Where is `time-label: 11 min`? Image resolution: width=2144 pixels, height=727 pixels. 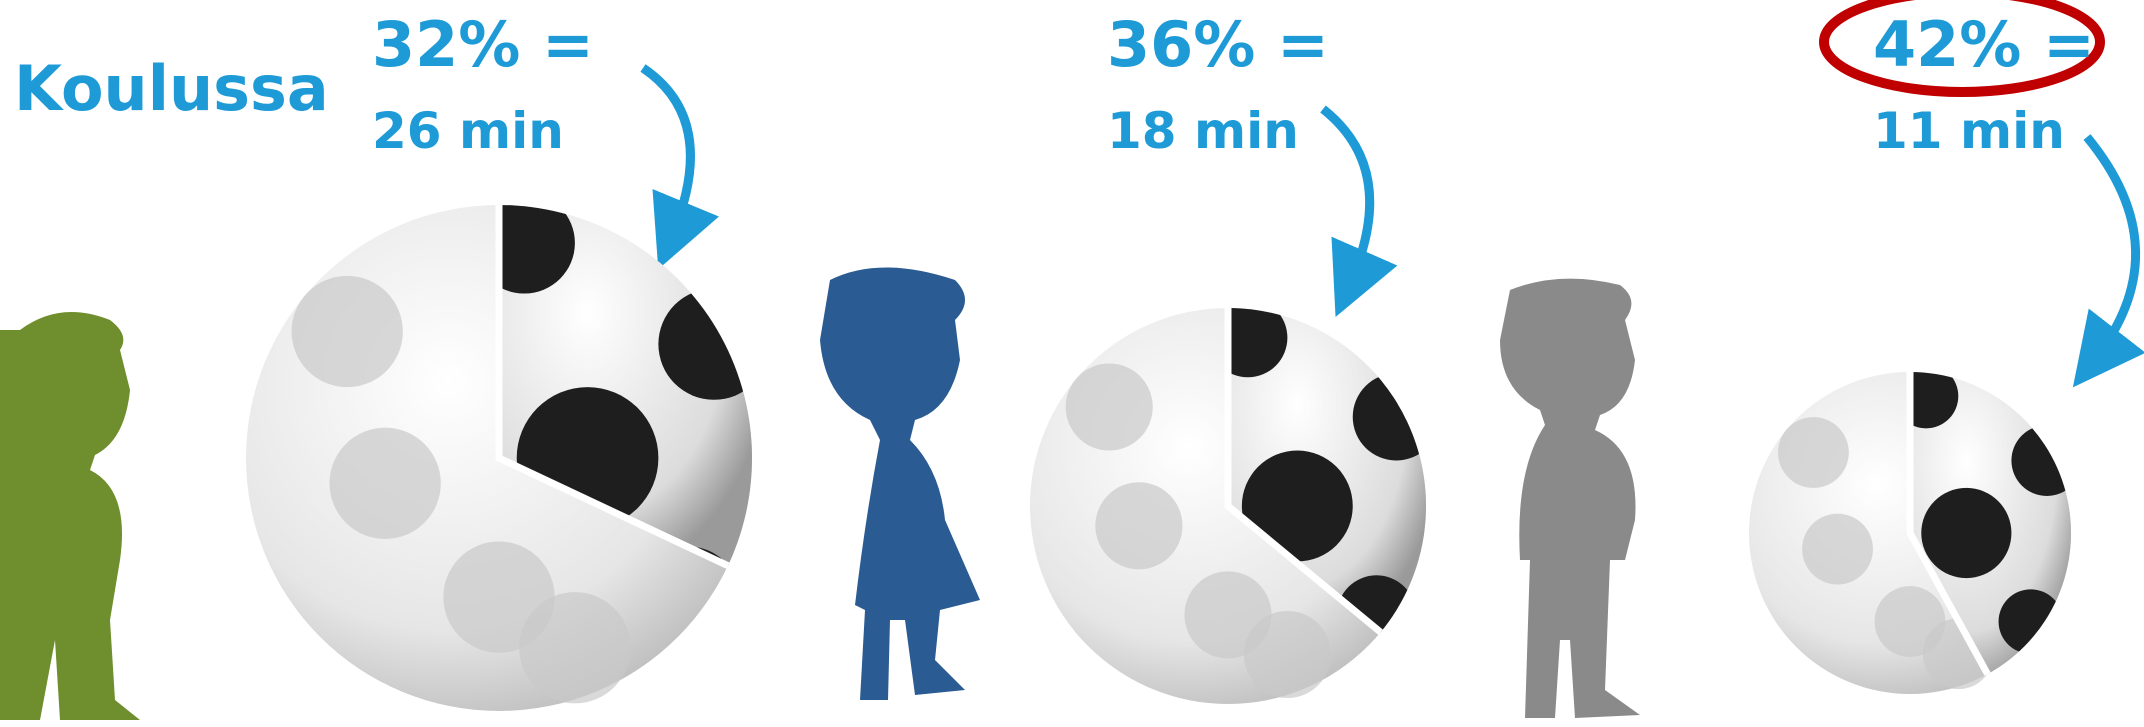 time-label: 11 min is located at coordinates (1969, 131).